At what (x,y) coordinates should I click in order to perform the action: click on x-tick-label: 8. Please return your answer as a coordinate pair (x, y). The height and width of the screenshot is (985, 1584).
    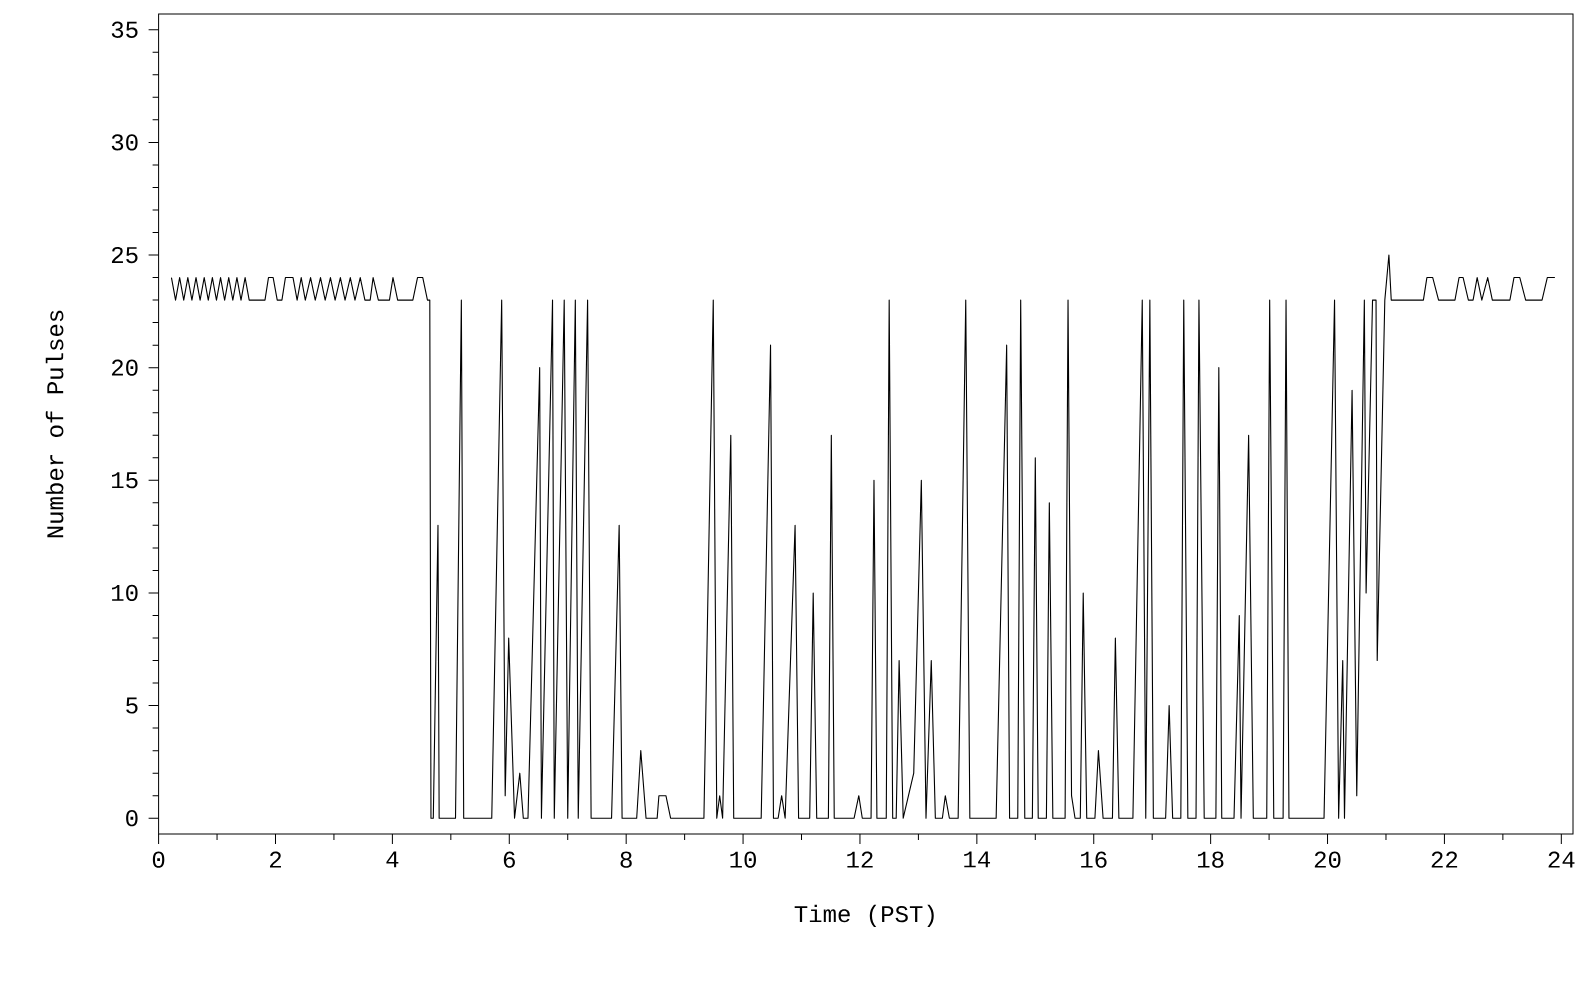
    Looking at the image, I should click on (626, 859).